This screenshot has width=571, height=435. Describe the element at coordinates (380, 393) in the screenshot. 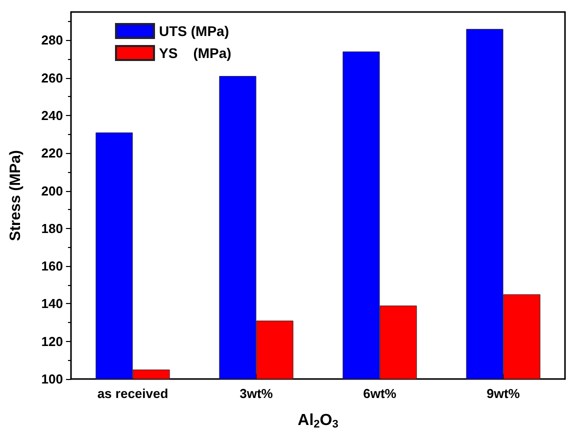

I see `x-tick-label: 6wt%` at that location.